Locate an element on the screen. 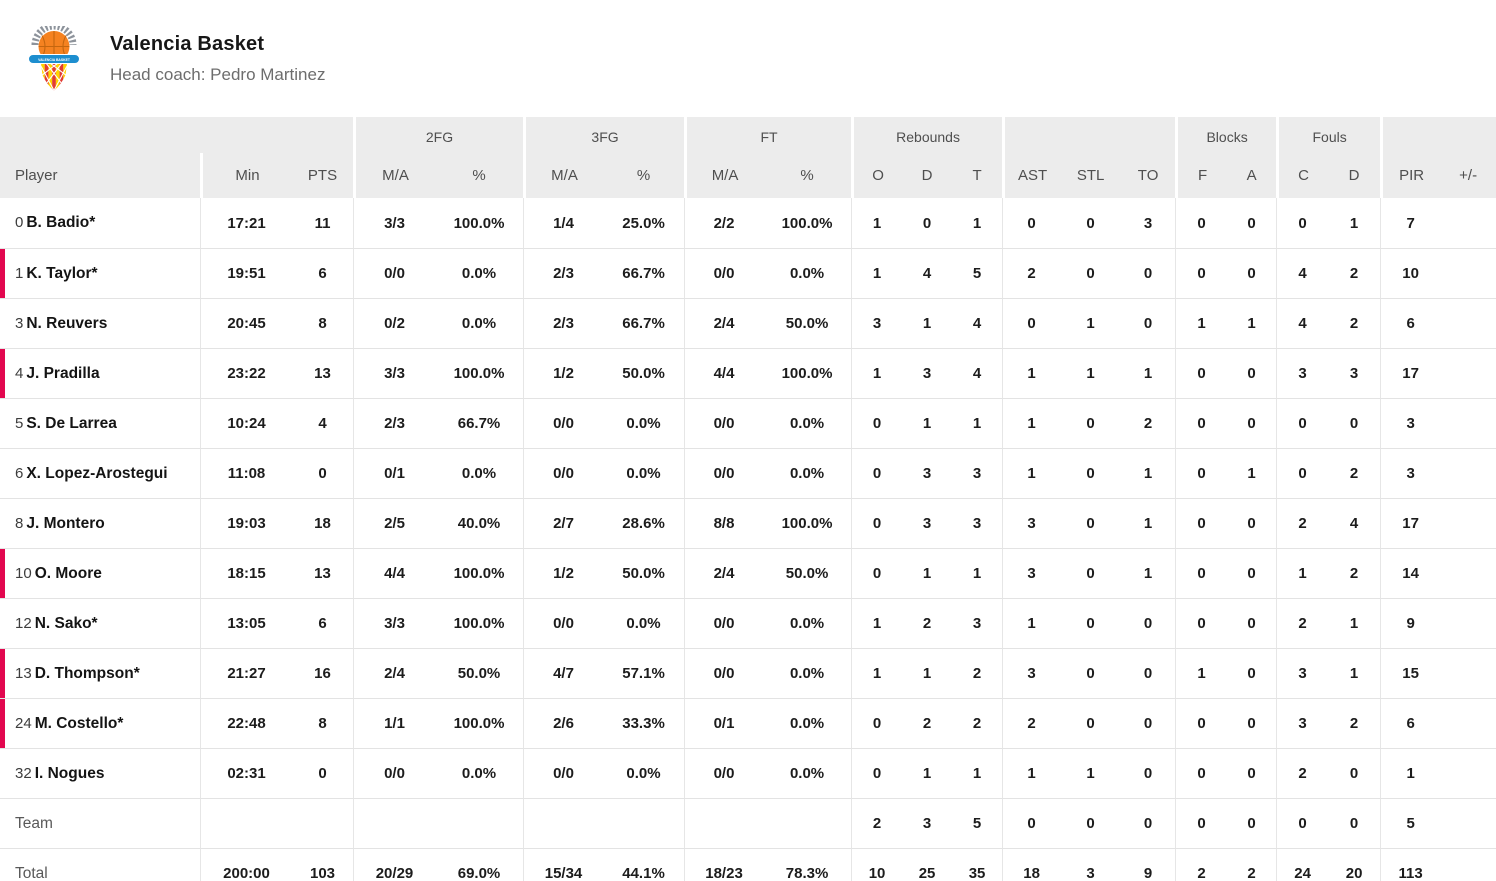  team-name: Valencia Basket is located at coordinates (187, 43).